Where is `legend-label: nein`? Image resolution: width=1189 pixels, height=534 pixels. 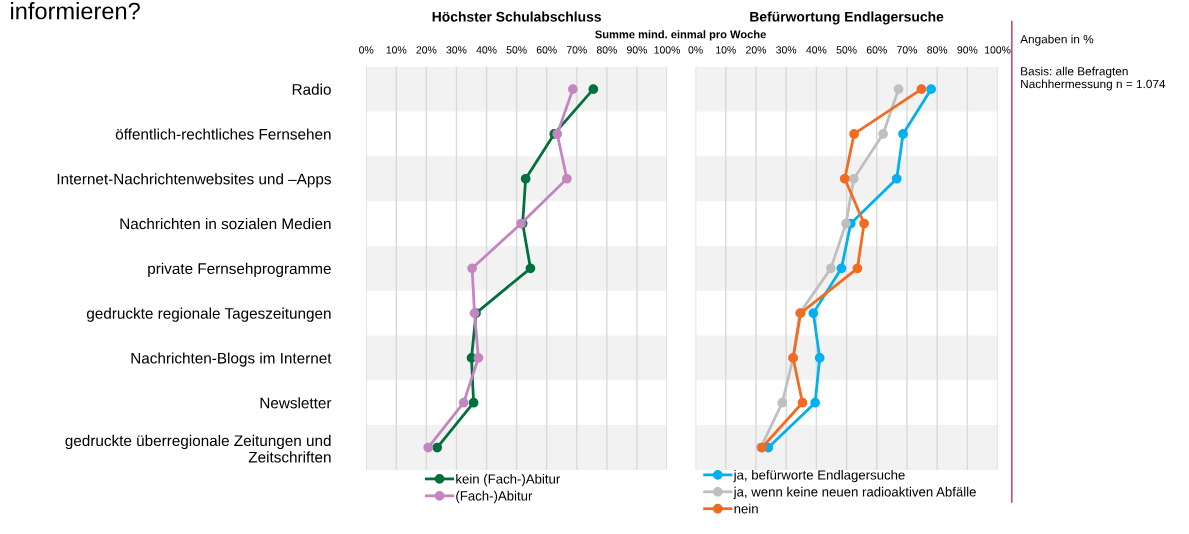 legend-label: nein is located at coordinates (746, 508).